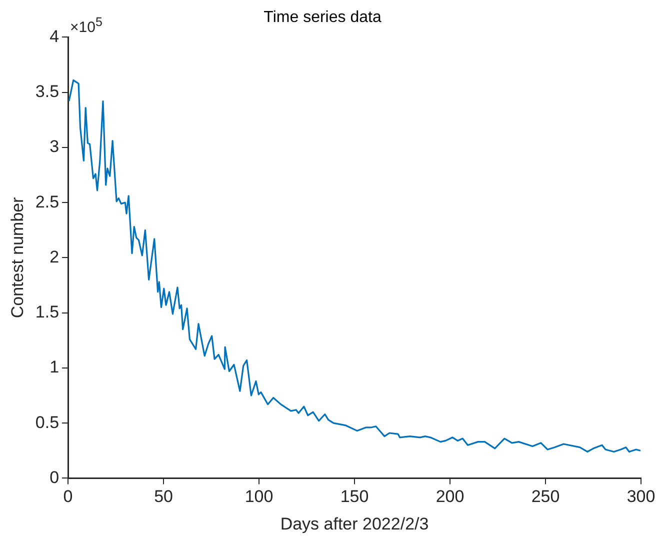 This screenshot has height=543, width=659. What do you see at coordinates (47, 92) in the screenshot?
I see `y-tick-label: 3.5` at bounding box center [47, 92].